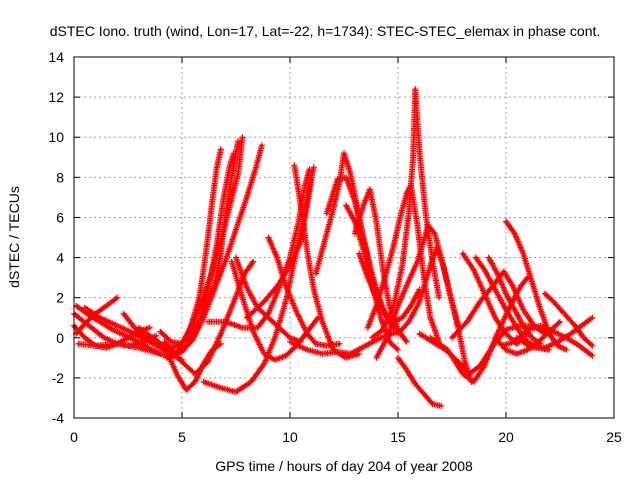  What do you see at coordinates (60, 258) in the screenshot?
I see `y-tick-label: 4` at bounding box center [60, 258].